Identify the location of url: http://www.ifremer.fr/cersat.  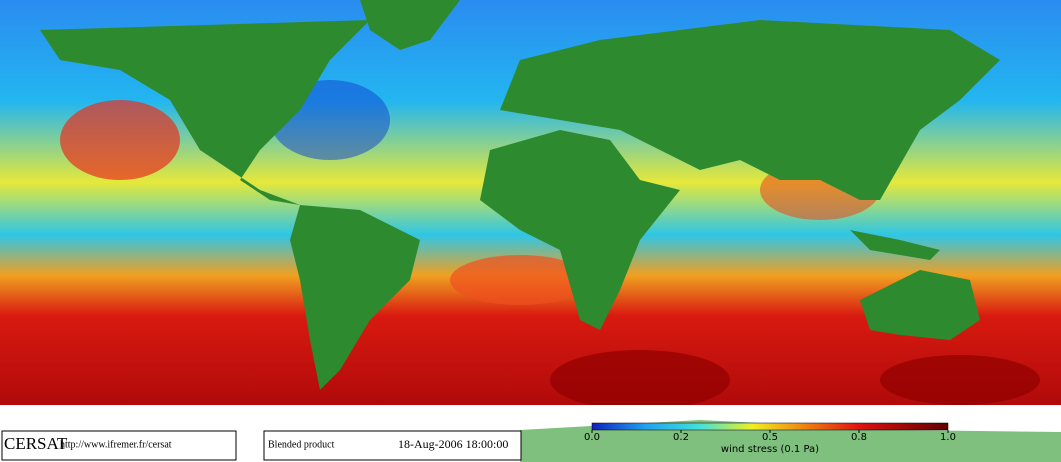
(116, 444).